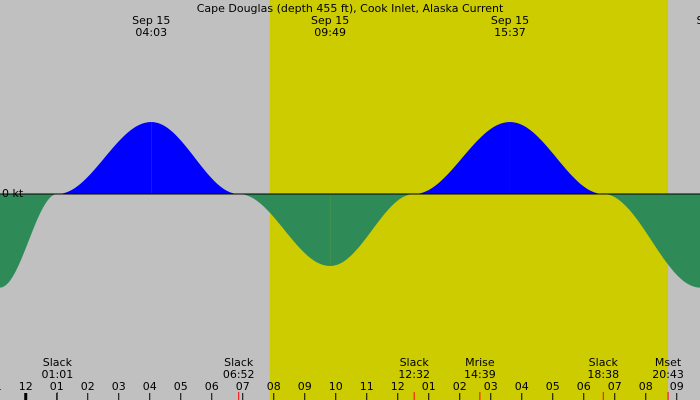  I want to click on peak-time-label: 09:49, so click(330, 32).